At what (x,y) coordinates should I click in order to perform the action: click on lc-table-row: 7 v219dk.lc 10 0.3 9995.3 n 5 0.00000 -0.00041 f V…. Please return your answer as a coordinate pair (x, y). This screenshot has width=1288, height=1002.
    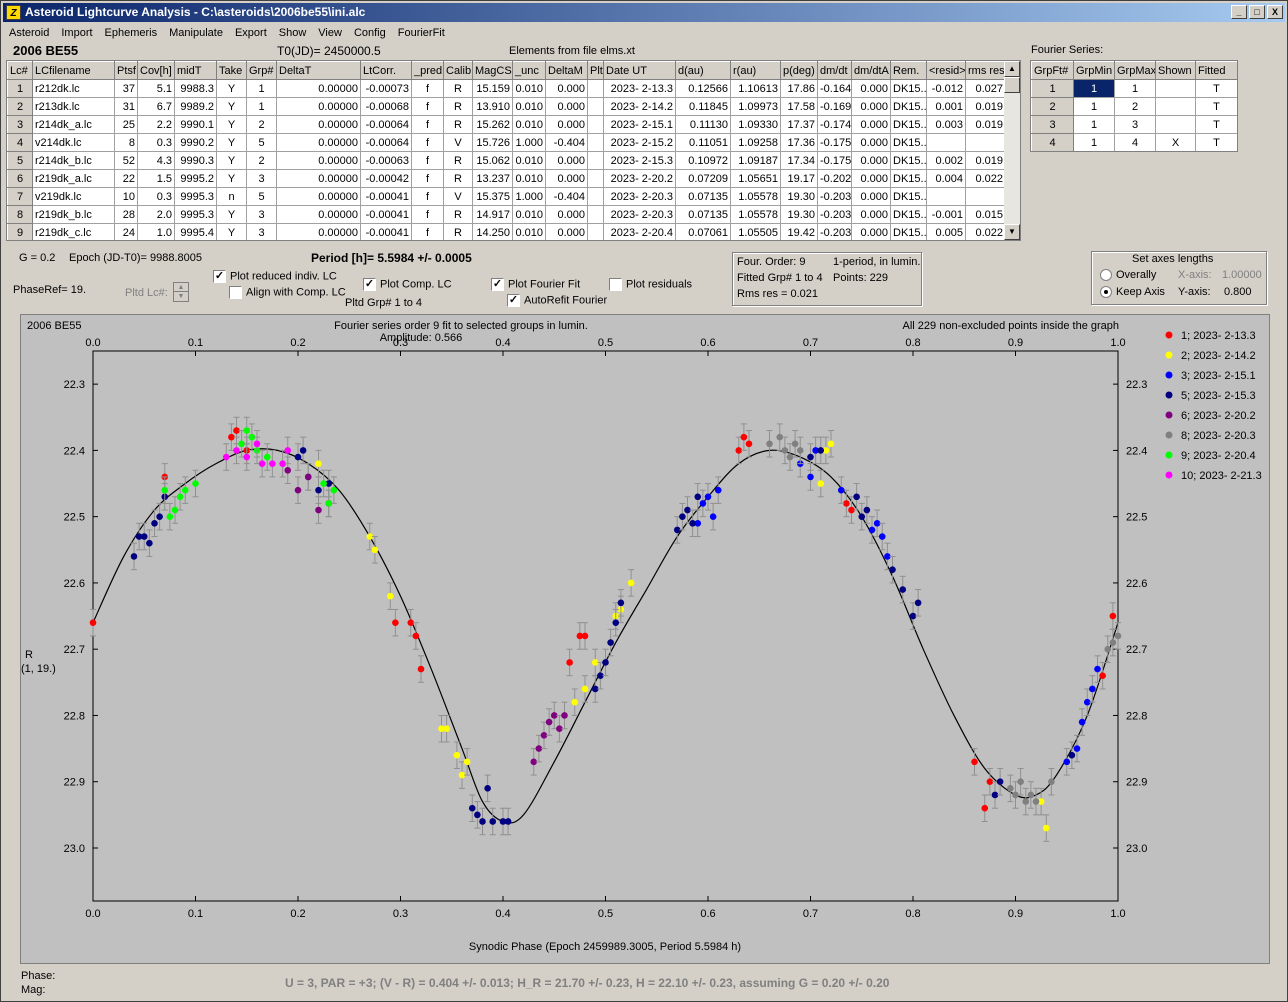
    Looking at the image, I should click on (506, 196).